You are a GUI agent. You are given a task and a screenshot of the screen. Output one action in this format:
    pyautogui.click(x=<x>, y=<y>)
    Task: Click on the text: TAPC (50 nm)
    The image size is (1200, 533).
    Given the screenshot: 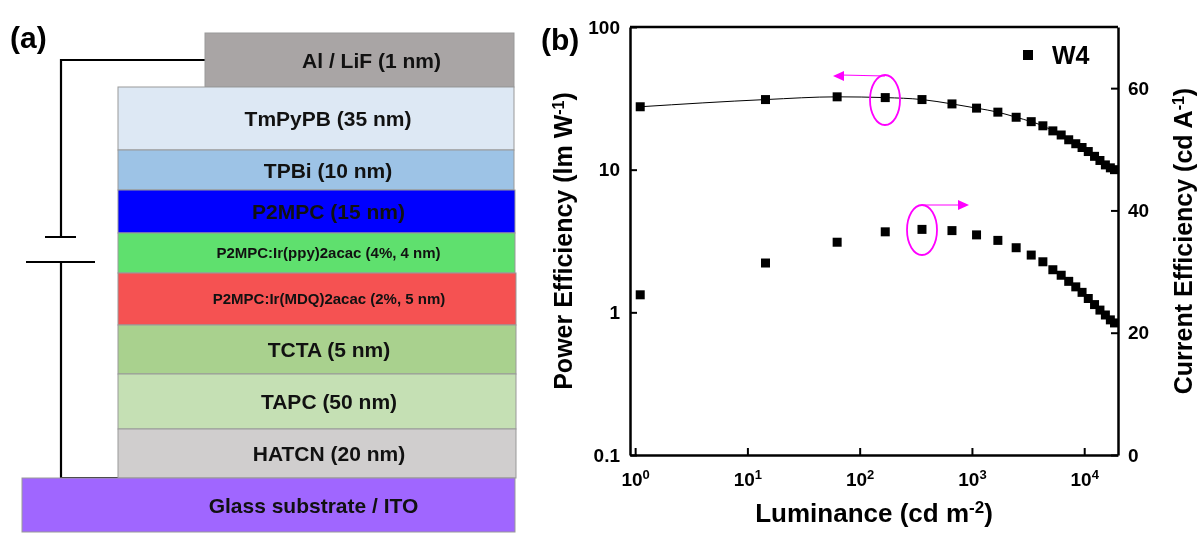 What is the action you would take?
    pyautogui.click(x=329, y=402)
    